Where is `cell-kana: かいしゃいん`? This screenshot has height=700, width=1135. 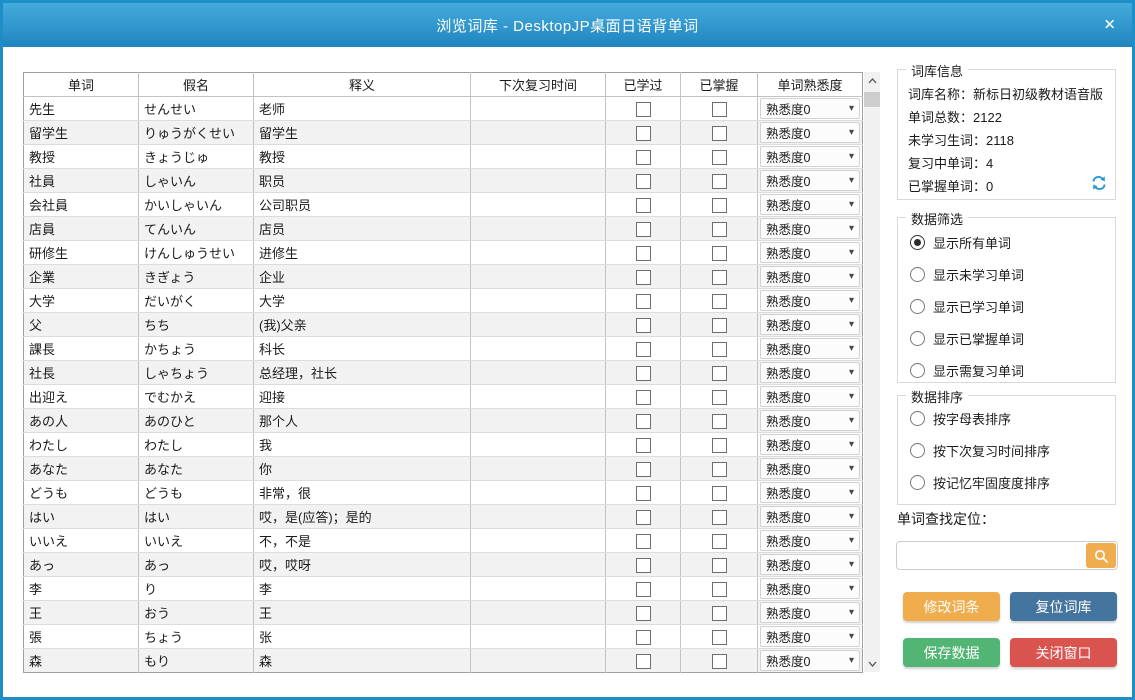 cell-kana: かいしゃいん is located at coordinates (196, 204).